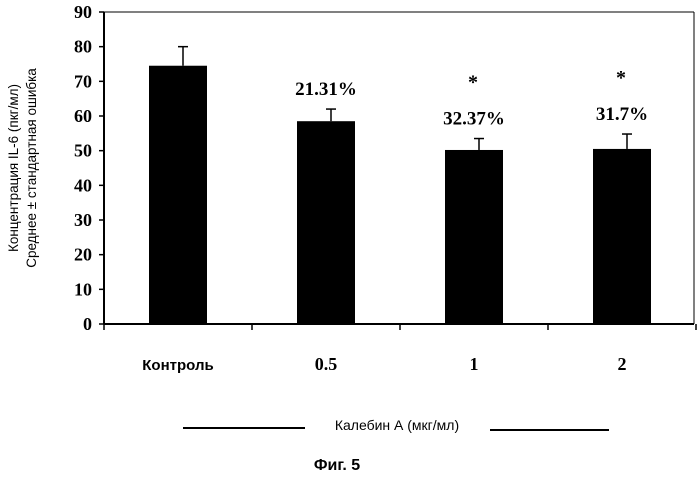 This screenshot has width=699, height=478. What do you see at coordinates (83, 289) in the screenshot?
I see `y-tick-label: 10` at bounding box center [83, 289].